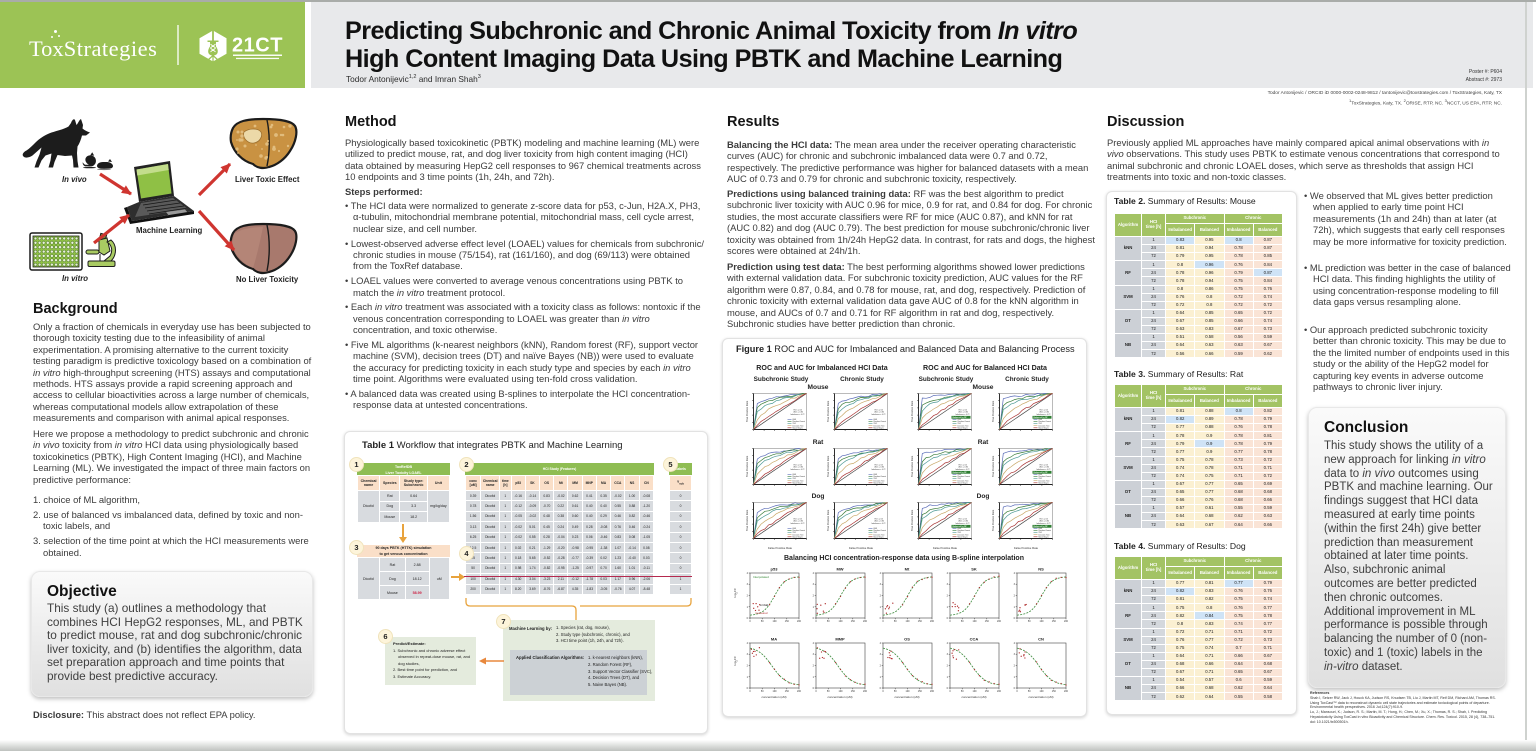 The image size is (1536, 751). What do you see at coordinates (1041, 569) in the screenshot?
I see `svg-text: NS` at bounding box center [1041, 569].